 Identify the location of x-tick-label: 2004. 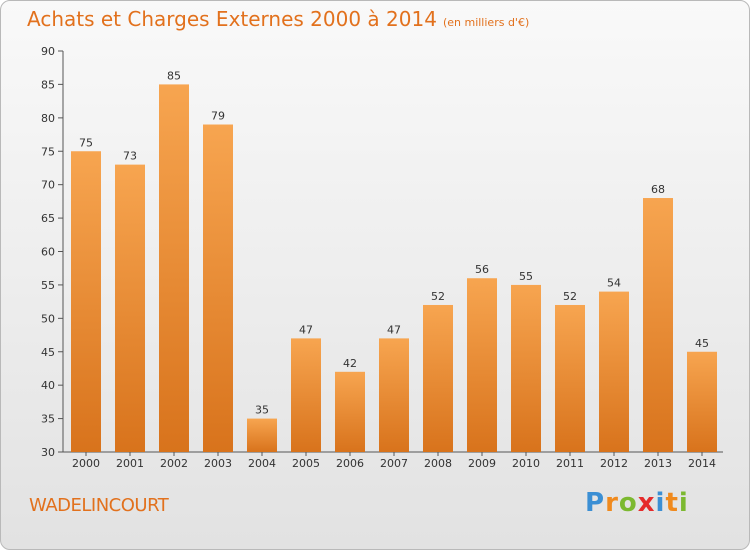
(262, 463).